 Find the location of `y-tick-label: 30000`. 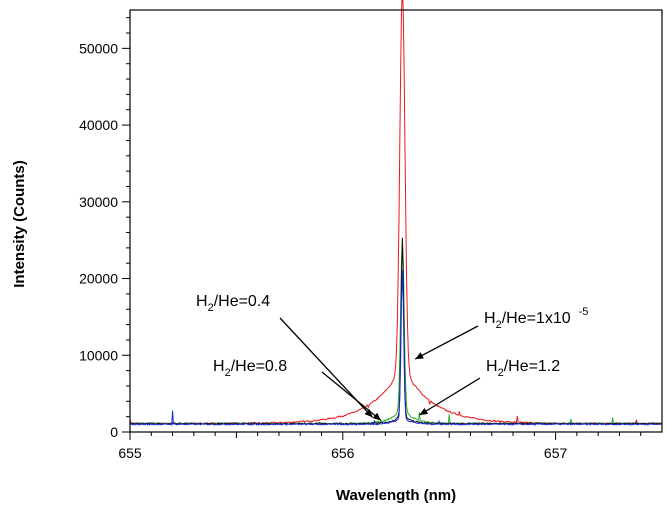

y-tick-label: 30000 is located at coordinates (98, 202).